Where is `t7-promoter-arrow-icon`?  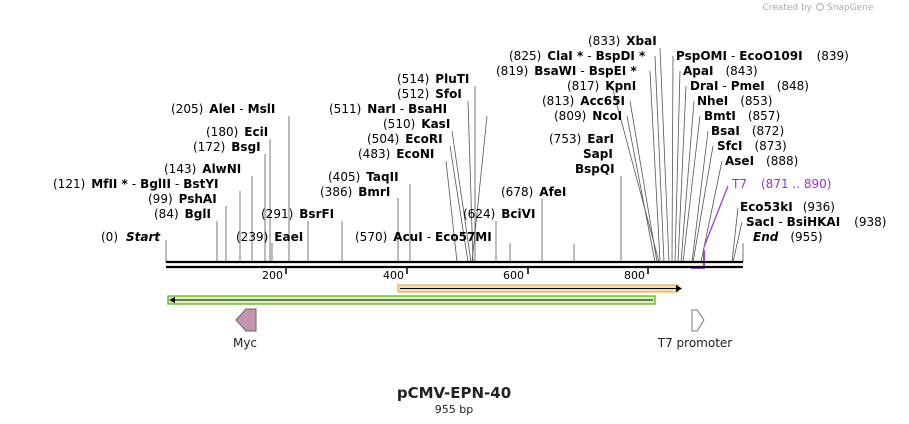 t7-promoter-arrow-icon is located at coordinates (698, 320).